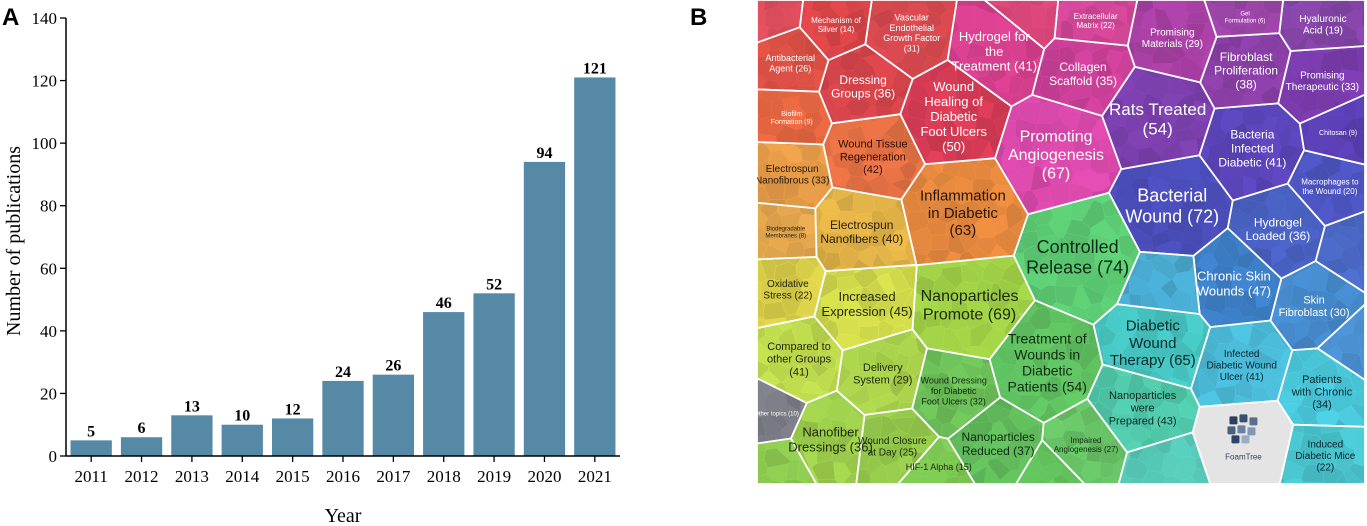 The width and height of the screenshot is (1367, 526). Describe the element at coordinates (292, 437) in the screenshot. I see `bar-2015` at that location.